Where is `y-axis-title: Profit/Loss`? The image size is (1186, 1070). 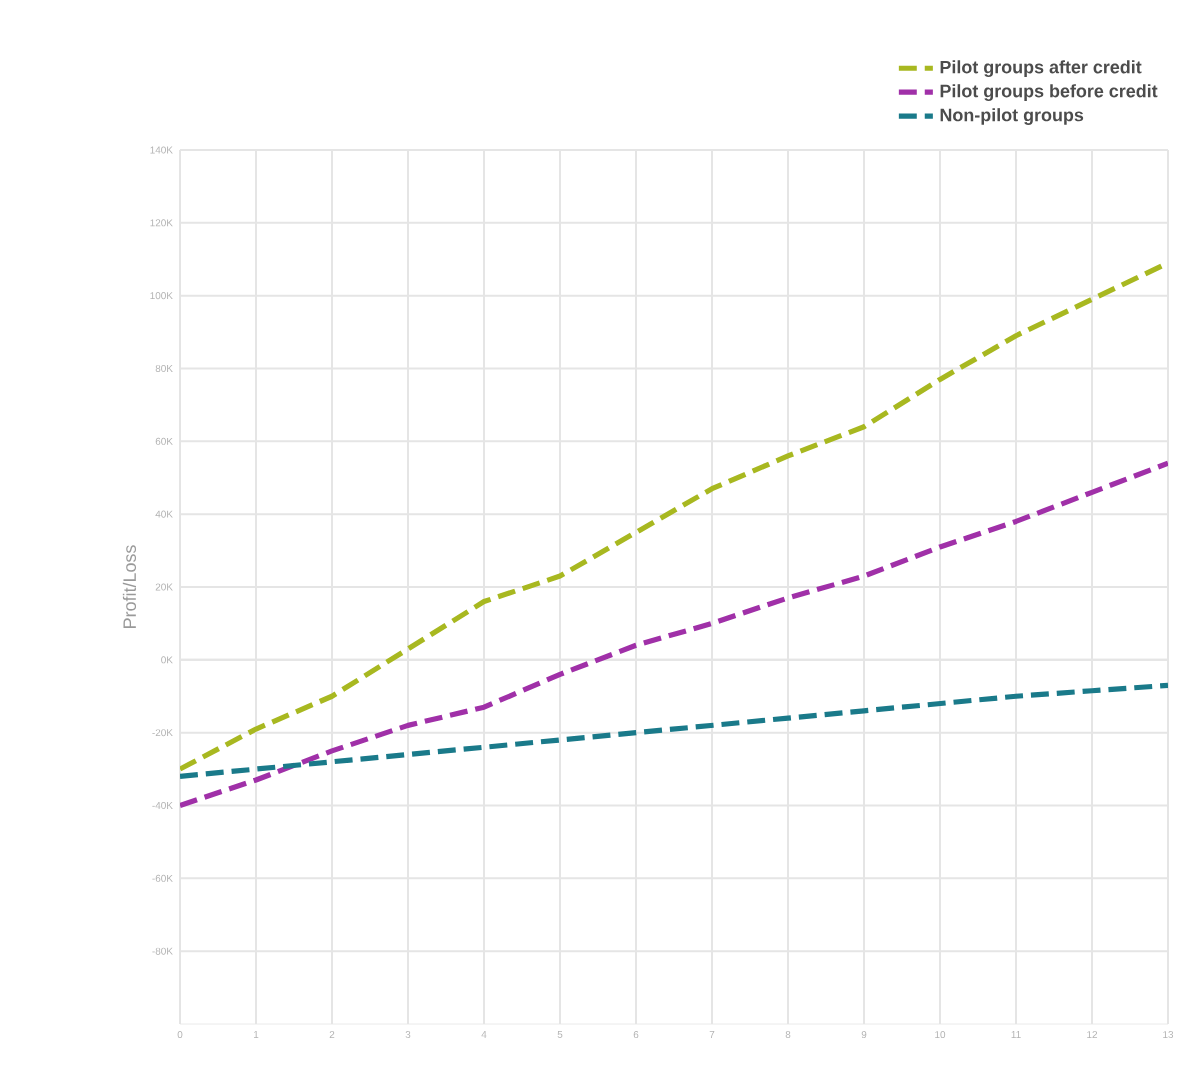
y-axis-title: Profit/Loss is located at coordinates (129, 586).